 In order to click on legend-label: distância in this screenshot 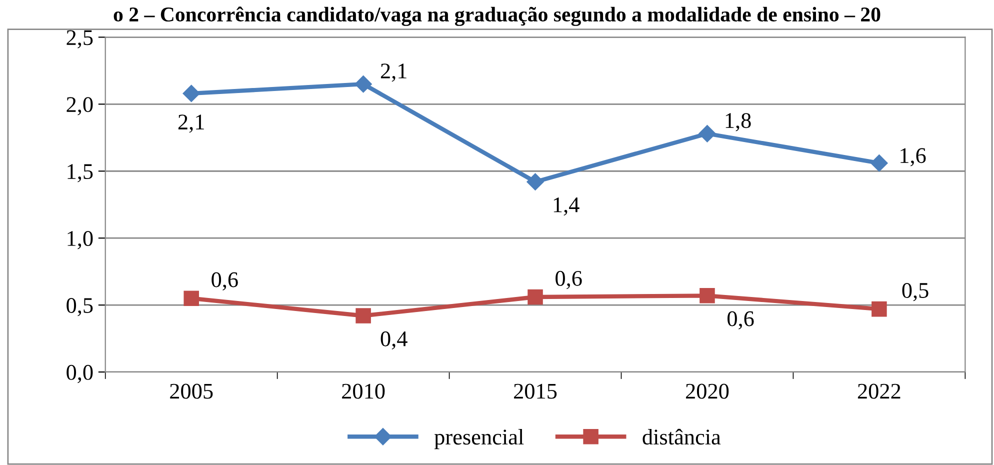, I will do `click(681, 436)`.